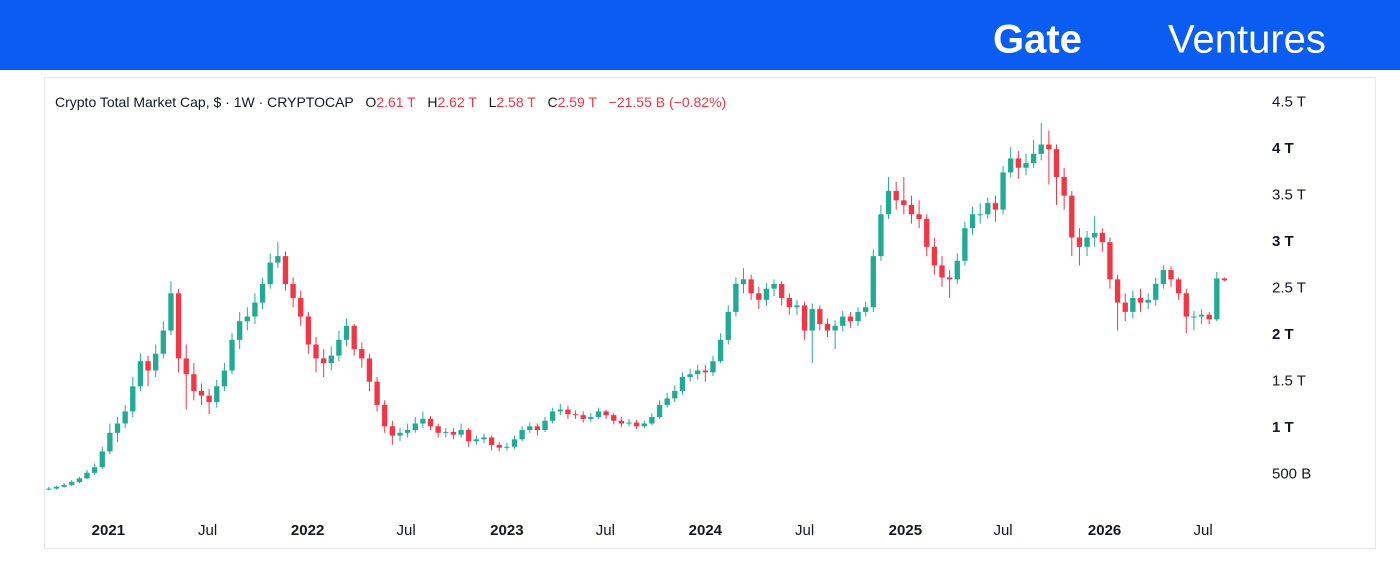 The height and width of the screenshot is (565, 1400). What do you see at coordinates (668, 102) in the screenshot?
I see `legend-change: −21.55 B (−0.82%)` at bounding box center [668, 102].